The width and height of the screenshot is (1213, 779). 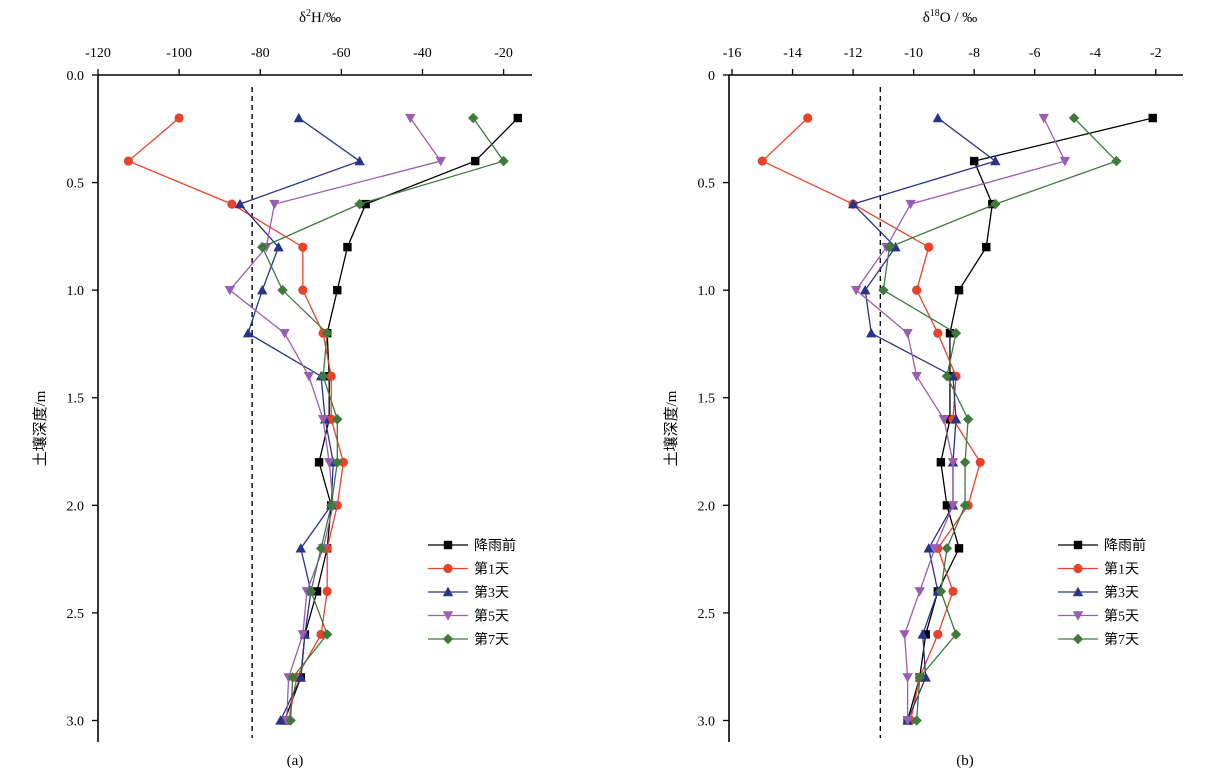 What do you see at coordinates (260, 53) in the screenshot?
I see `x-tick-label: -80` at bounding box center [260, 53].